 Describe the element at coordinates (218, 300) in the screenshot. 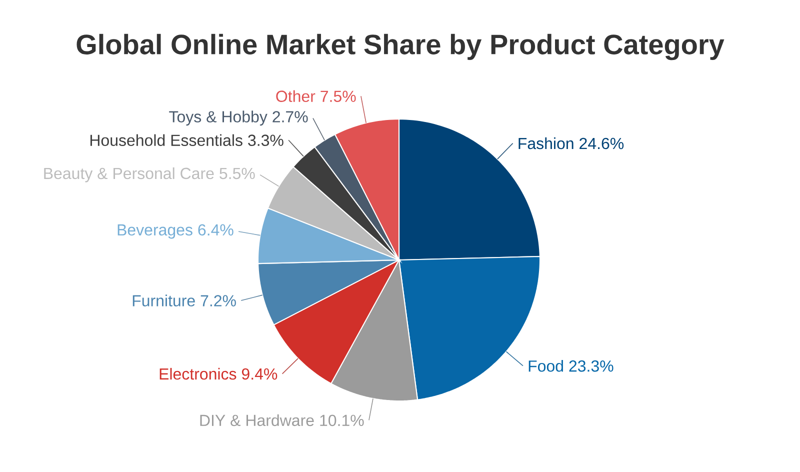

I see `data-label: 7.2%` at that location.